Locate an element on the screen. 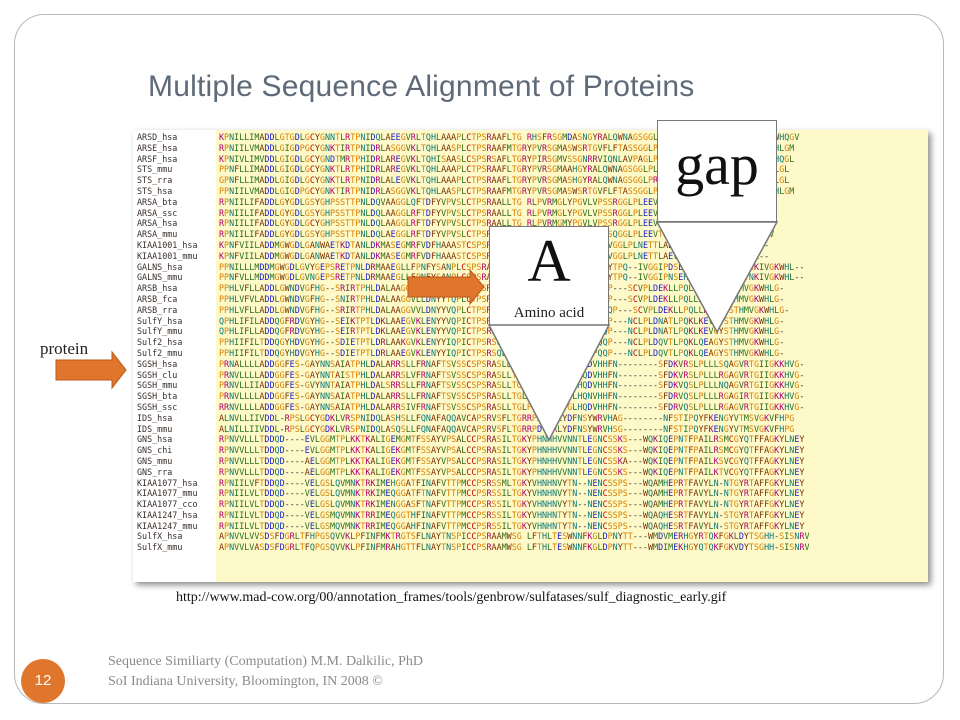 Image resolution: width=960 pixels, height=720 pixels. sequence-name: GALNS_hsa is located at coordinates (160, 266).